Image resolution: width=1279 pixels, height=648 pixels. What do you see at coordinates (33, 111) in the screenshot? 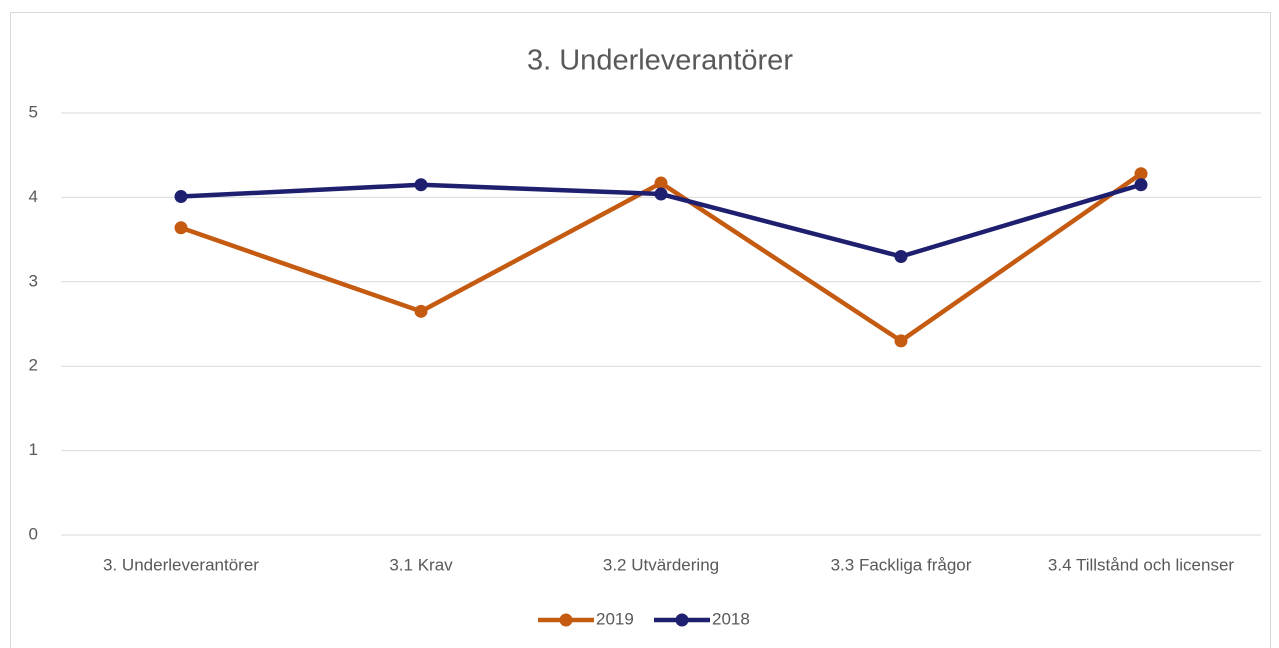
I see `y-tick-label: 5` at bounding box center [33, 111].